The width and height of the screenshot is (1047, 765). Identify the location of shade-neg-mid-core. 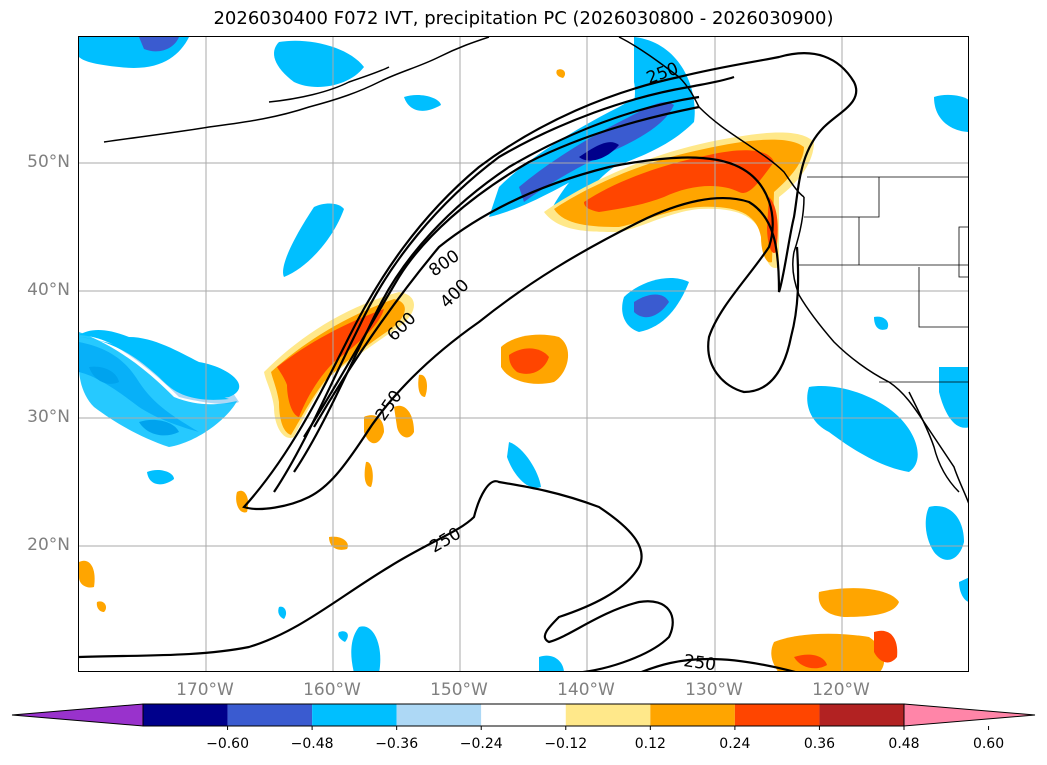
(651, 306).